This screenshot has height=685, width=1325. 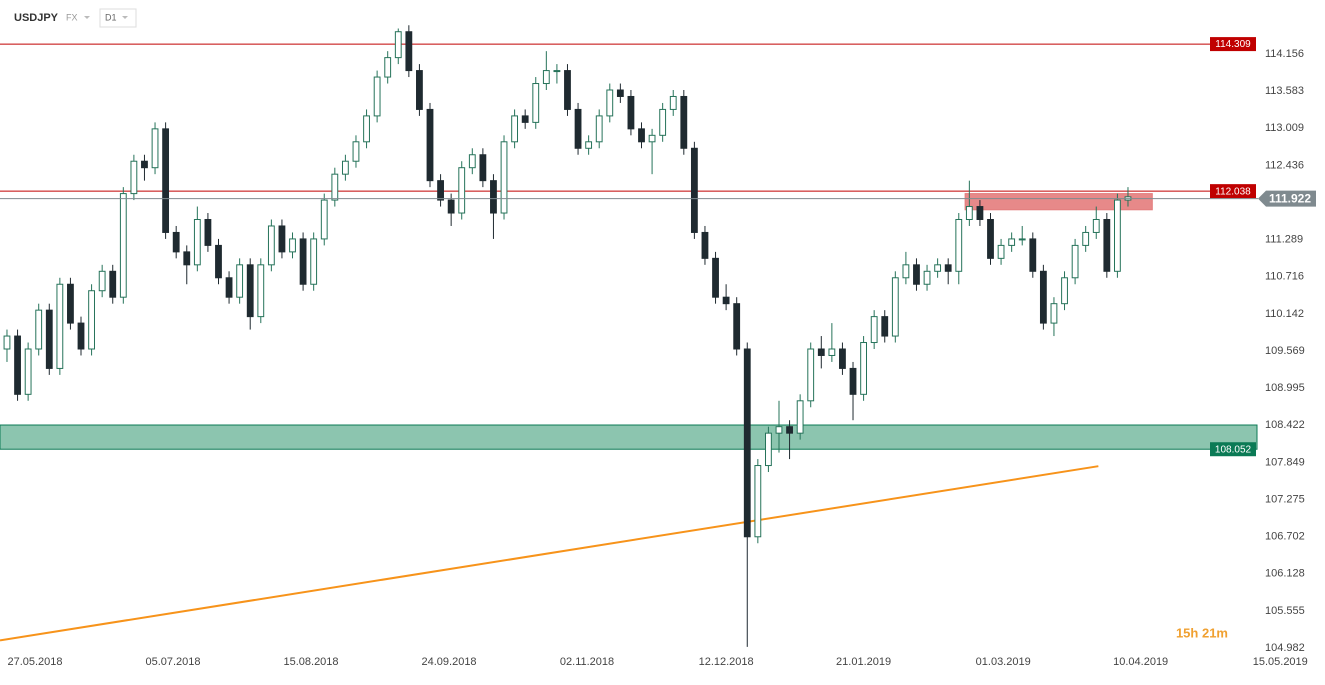 What do you see at coordinates (118, 18) in the screenshot?
I see `timeframe-box` at bounding box center [118, 18].